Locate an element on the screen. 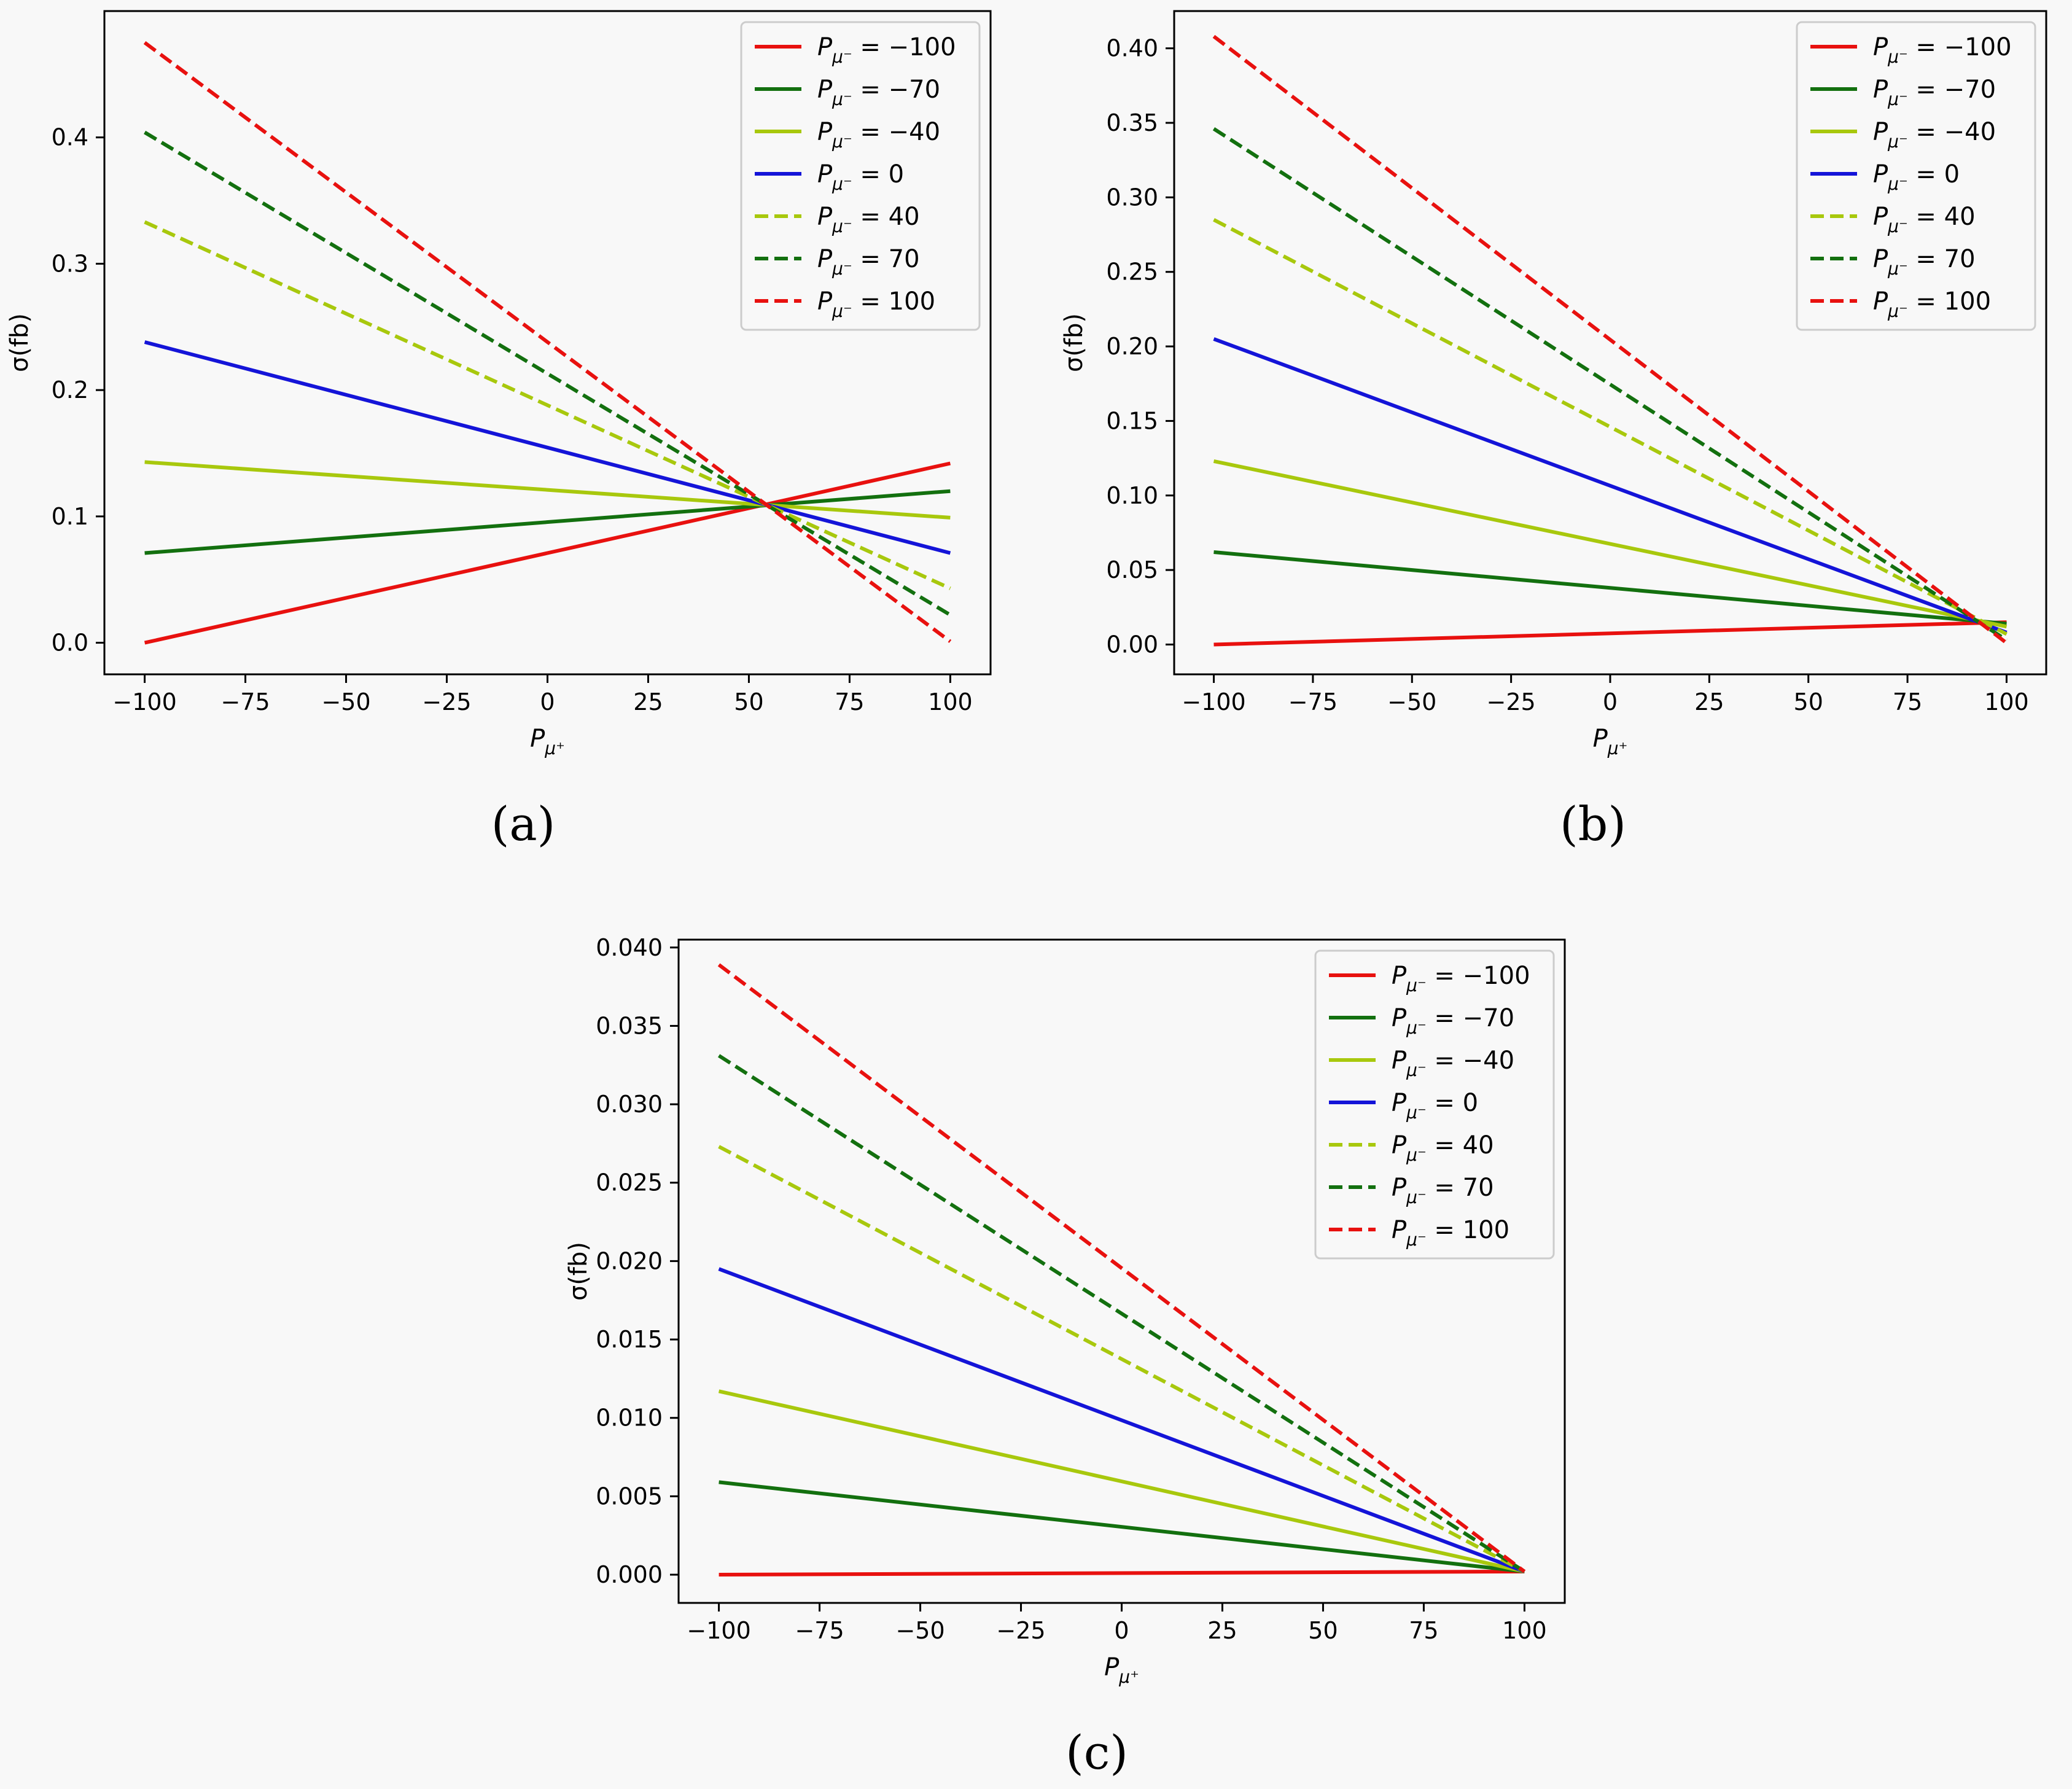  y-tick-label: 0.05 is located at coordinates (1132, 569).